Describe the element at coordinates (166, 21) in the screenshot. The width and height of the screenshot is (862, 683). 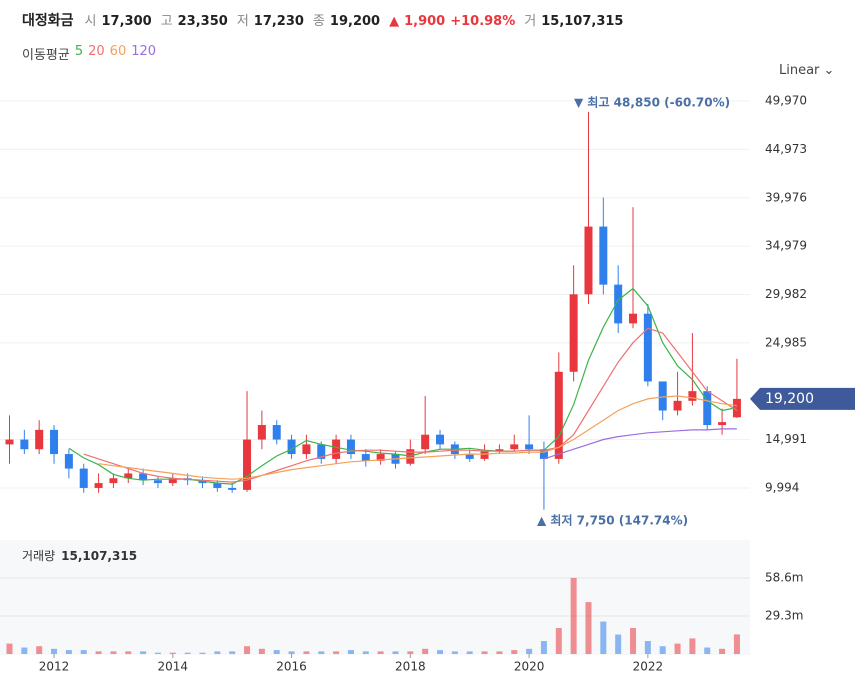
I see `field-label: 고` at that location.